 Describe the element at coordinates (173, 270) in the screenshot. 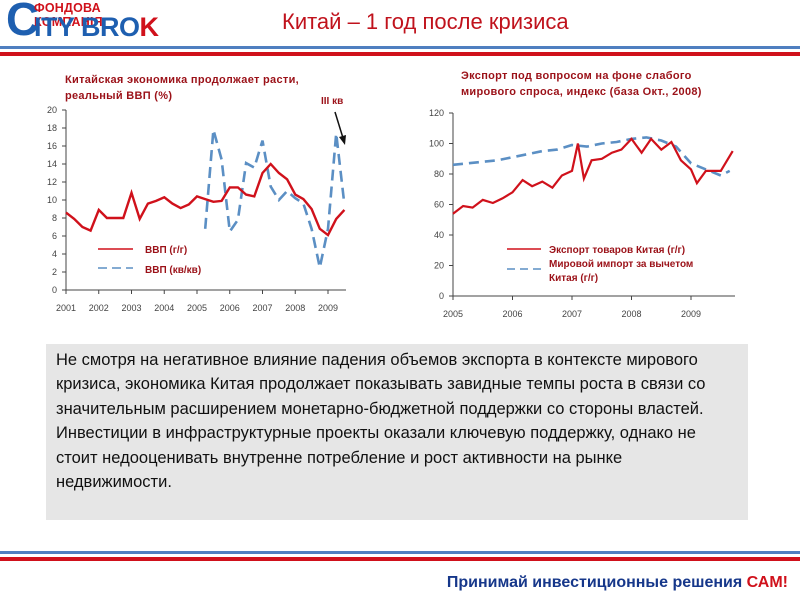

I see `legend-gdp-qoq: ВВП (кв/кв)` at that location.